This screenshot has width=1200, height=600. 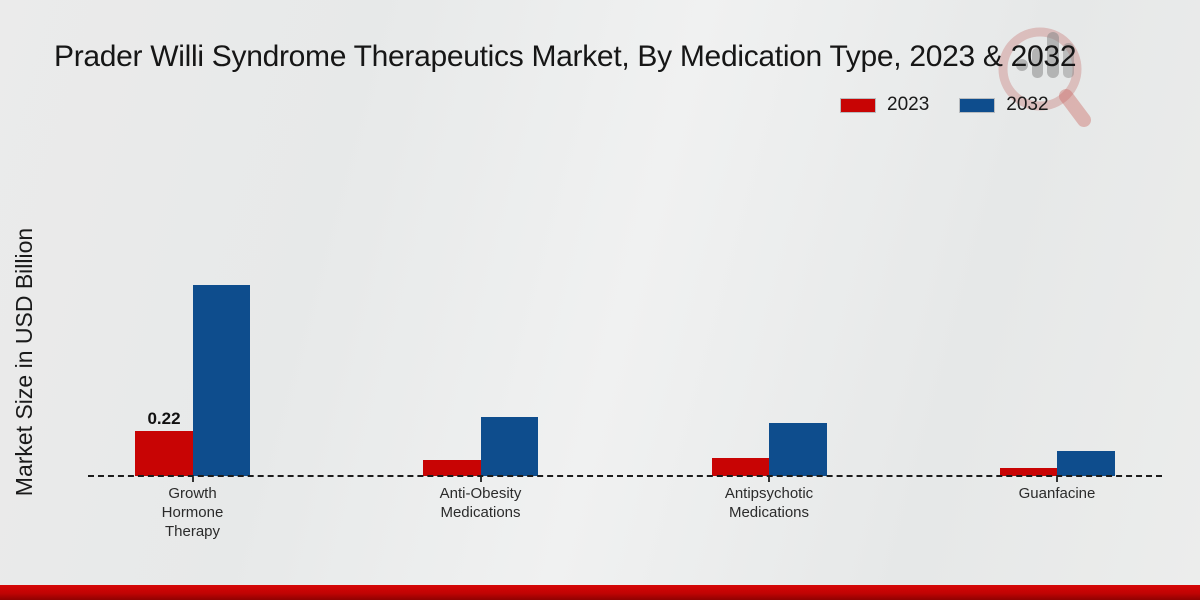 What do you see at coordinates (164, 418) in the screenshot?
I see `bar-value-label: 0.22` at bounding box center [164, 418].